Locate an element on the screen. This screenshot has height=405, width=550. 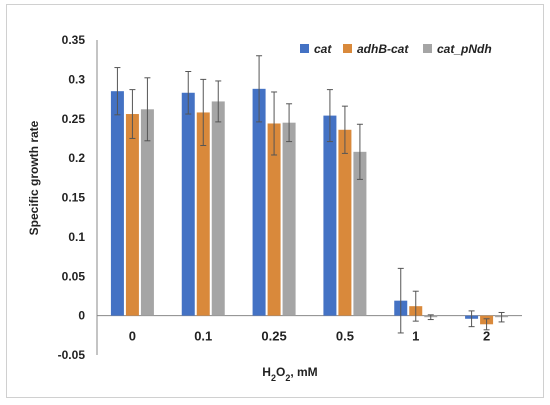
y-tick-label: -0.05 is located at coordinates (72, 355).